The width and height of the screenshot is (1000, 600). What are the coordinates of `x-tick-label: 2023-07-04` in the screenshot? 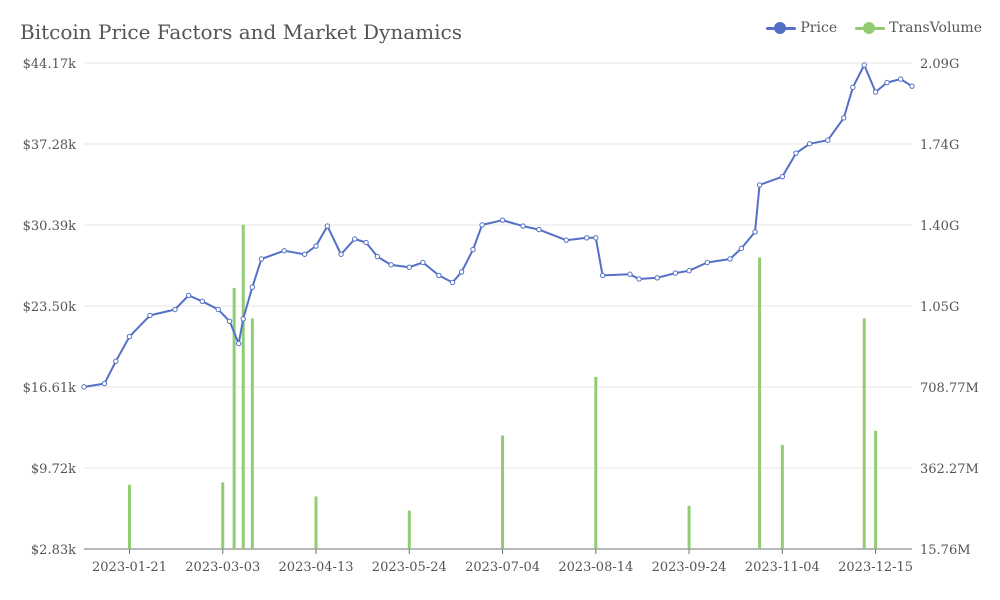 It's located at (502, 567).